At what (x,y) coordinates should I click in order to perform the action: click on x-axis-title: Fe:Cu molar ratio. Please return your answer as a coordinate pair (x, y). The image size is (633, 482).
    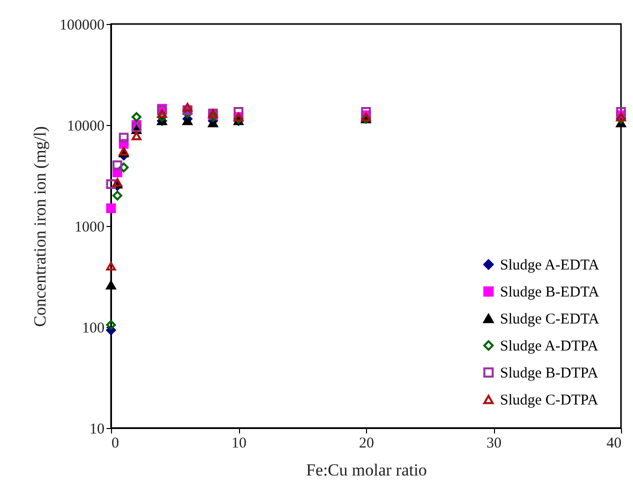
    Looking at the image, I should click on (366, 470).